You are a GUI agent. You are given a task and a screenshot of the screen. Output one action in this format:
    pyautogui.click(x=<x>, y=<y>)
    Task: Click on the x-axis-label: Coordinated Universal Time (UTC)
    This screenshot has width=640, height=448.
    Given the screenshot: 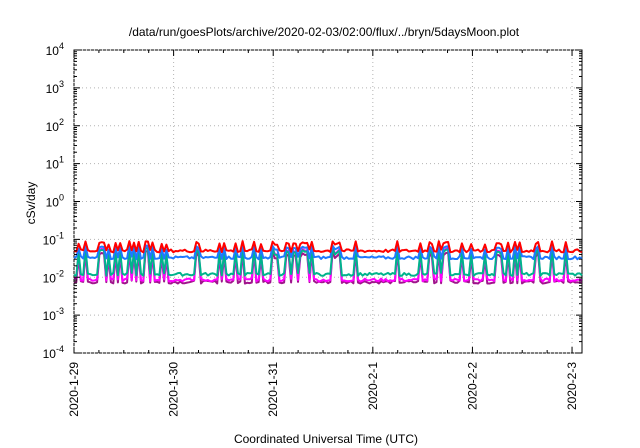 What is the action you would take?
    pyautogui.click(x=326, y=439)
    